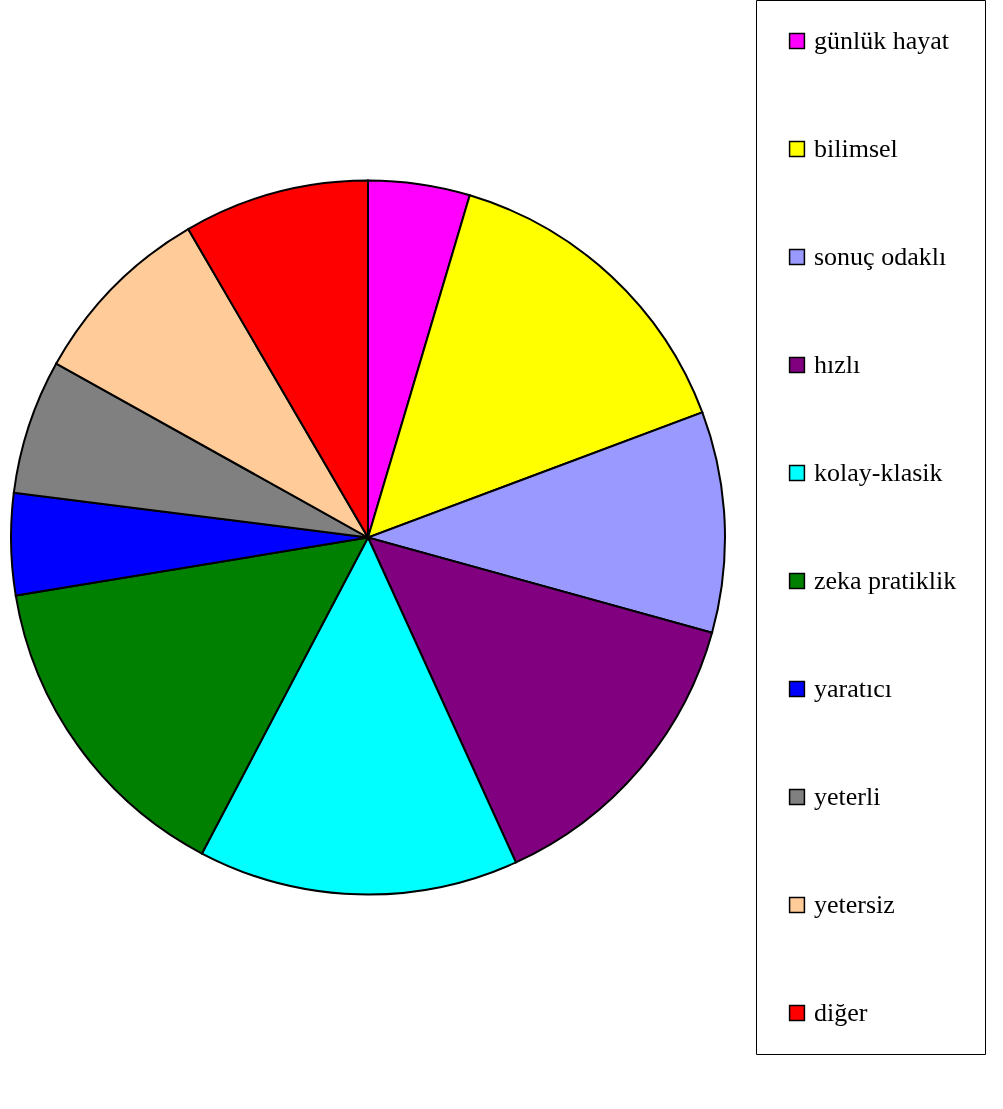  Describe the element at coordinates (878, 472) in the screenshot. I see `legend-label: kolay-klasik` at that location.